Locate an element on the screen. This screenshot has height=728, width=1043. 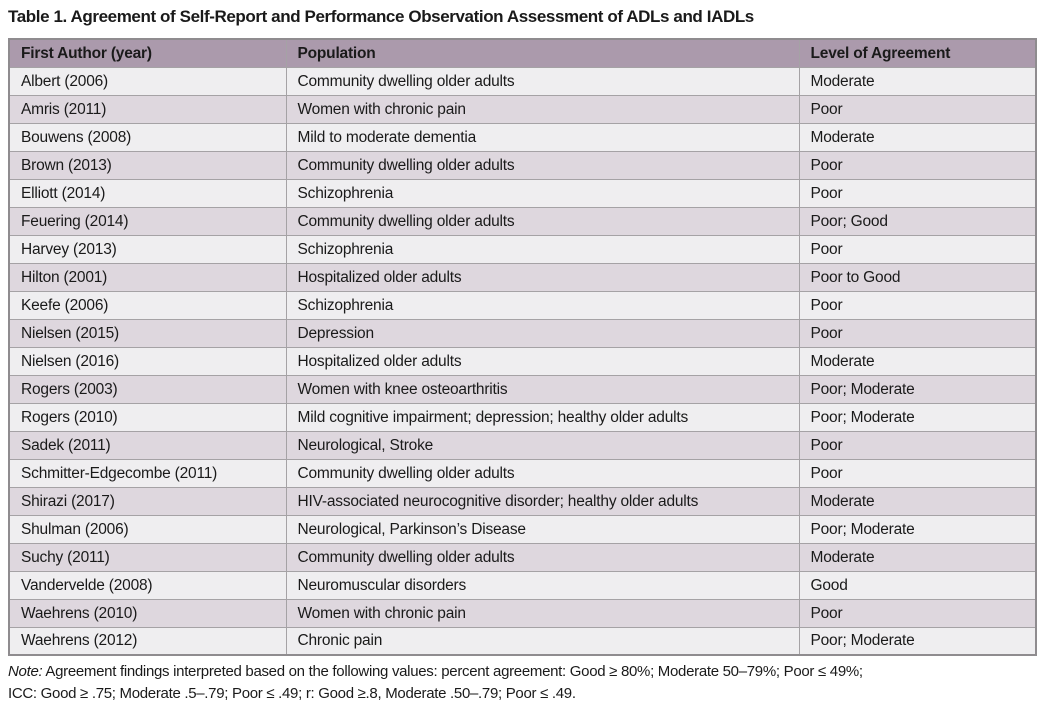
first-author-cell: Rogers (2003) is located at coordinates (147, 389).